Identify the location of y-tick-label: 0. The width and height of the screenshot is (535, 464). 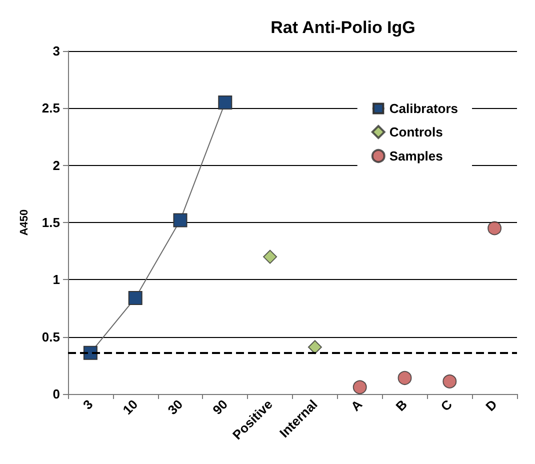
(56, 394).